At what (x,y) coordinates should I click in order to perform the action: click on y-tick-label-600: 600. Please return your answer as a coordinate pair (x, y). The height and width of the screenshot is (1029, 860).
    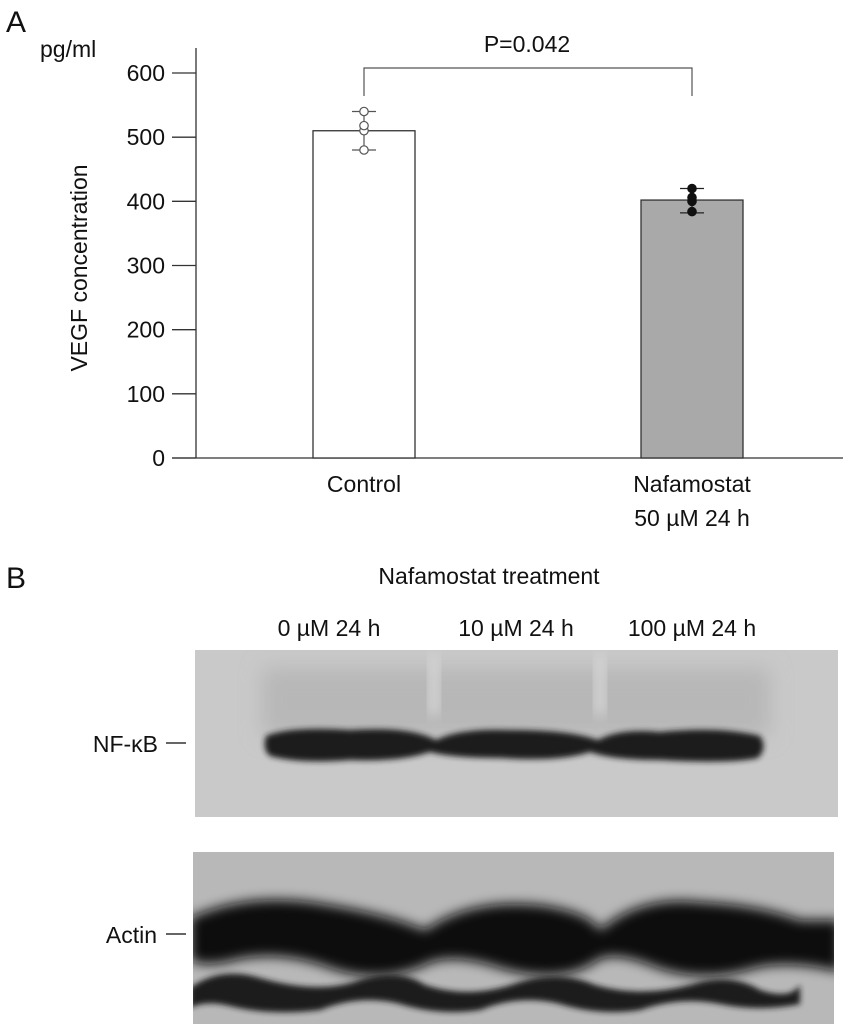
    Looking at the image, I should click on (146, 73).